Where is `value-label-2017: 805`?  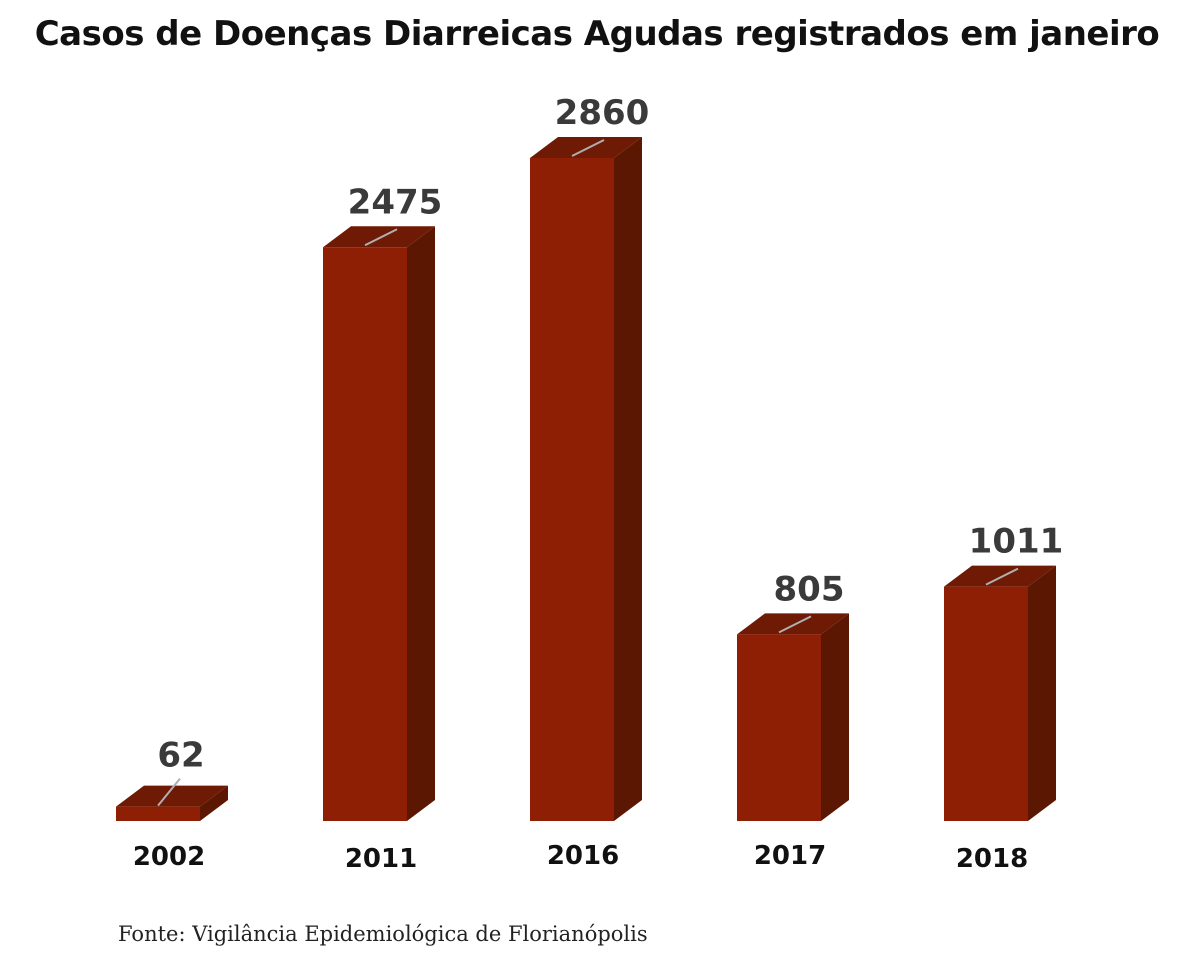
value-label-2017: 805 is located at coordinates (809, 589).